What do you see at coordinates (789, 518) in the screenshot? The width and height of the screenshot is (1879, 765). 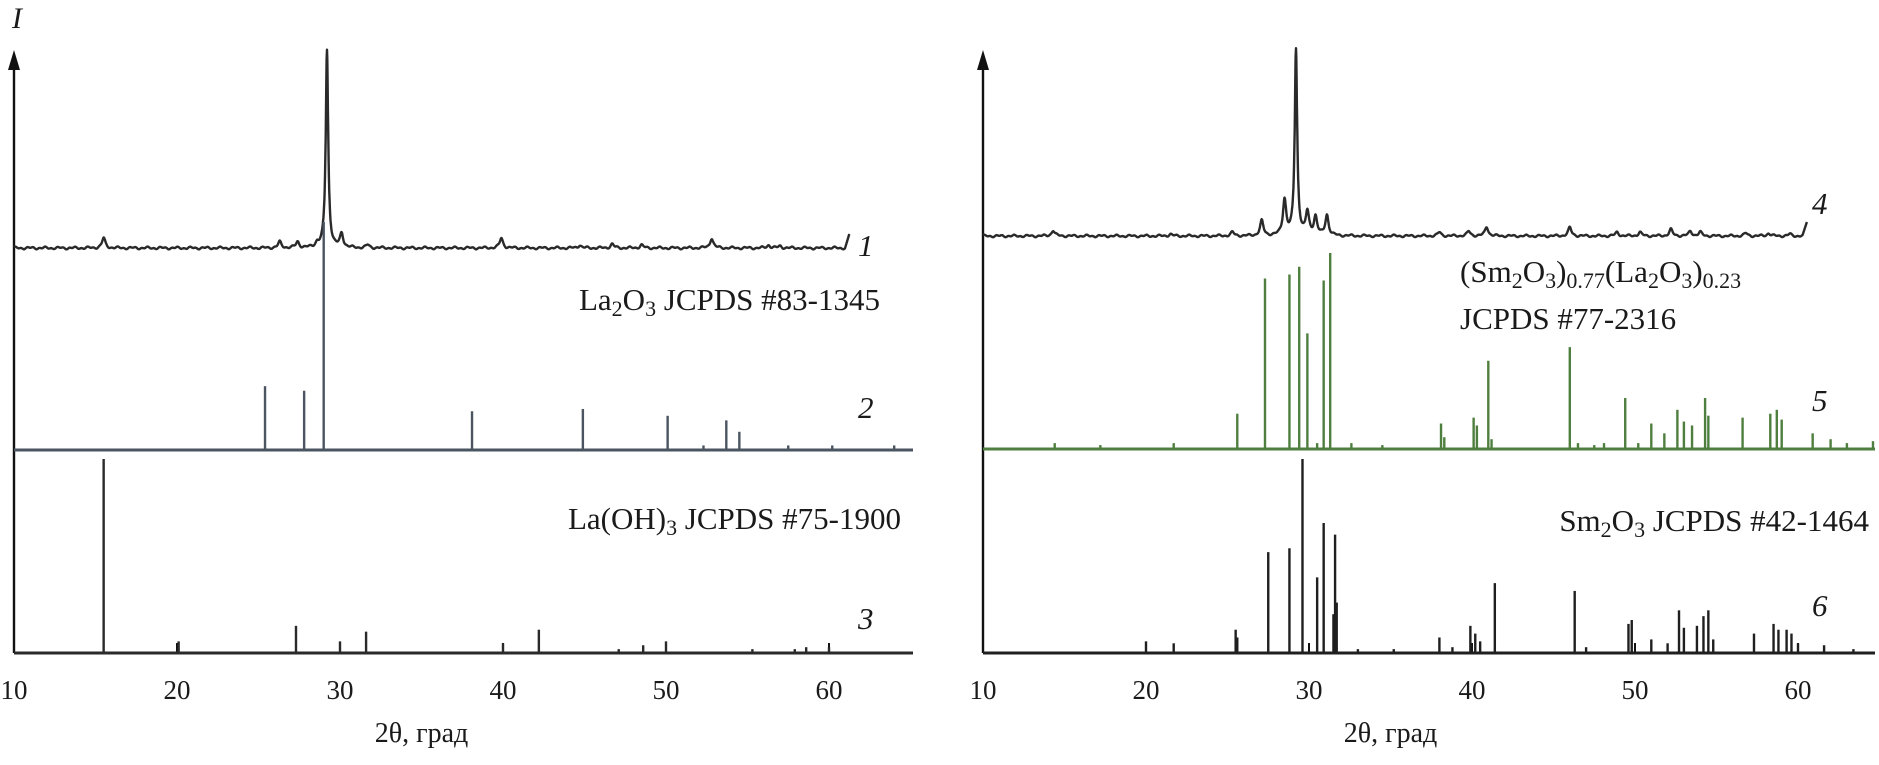 I see `label-text: JCPDS #75-1900` at bounding box center [789, 518].